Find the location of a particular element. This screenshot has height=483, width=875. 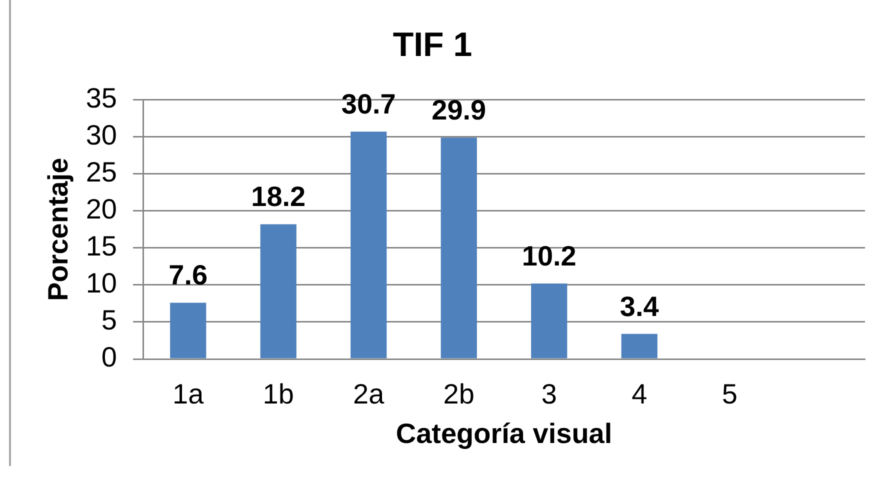

x-tick-label: 3 is located at coordinates (549, 394).